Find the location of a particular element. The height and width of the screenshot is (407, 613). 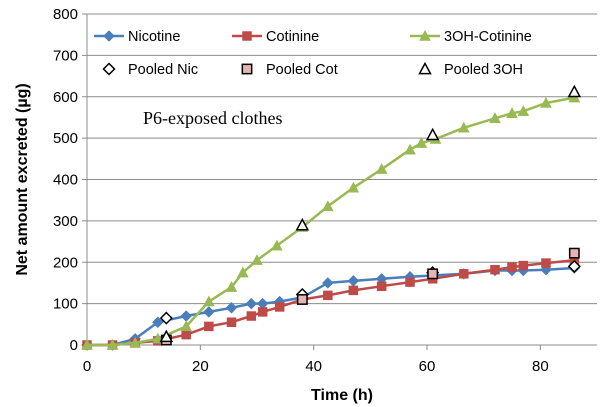

legend-item-pooled-cot: Pooled Cot is located at coordinates (289, 70).